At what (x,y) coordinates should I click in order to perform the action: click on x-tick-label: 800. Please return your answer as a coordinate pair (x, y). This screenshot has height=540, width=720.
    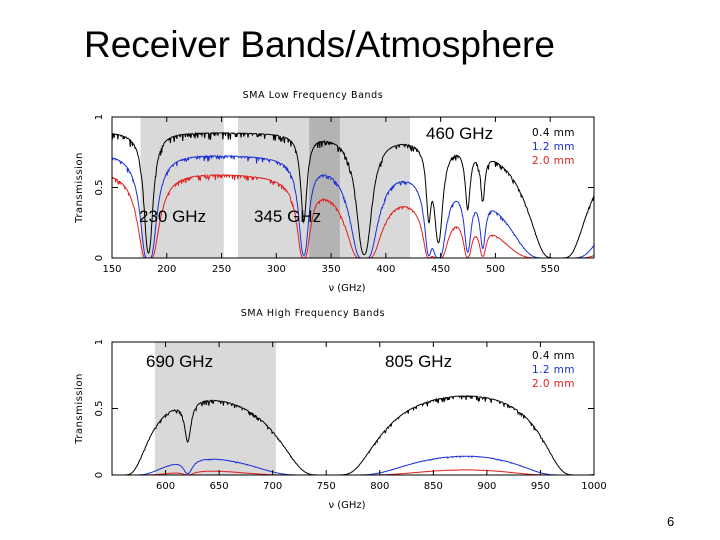
    Looking at the image, I should click on (379, 486).